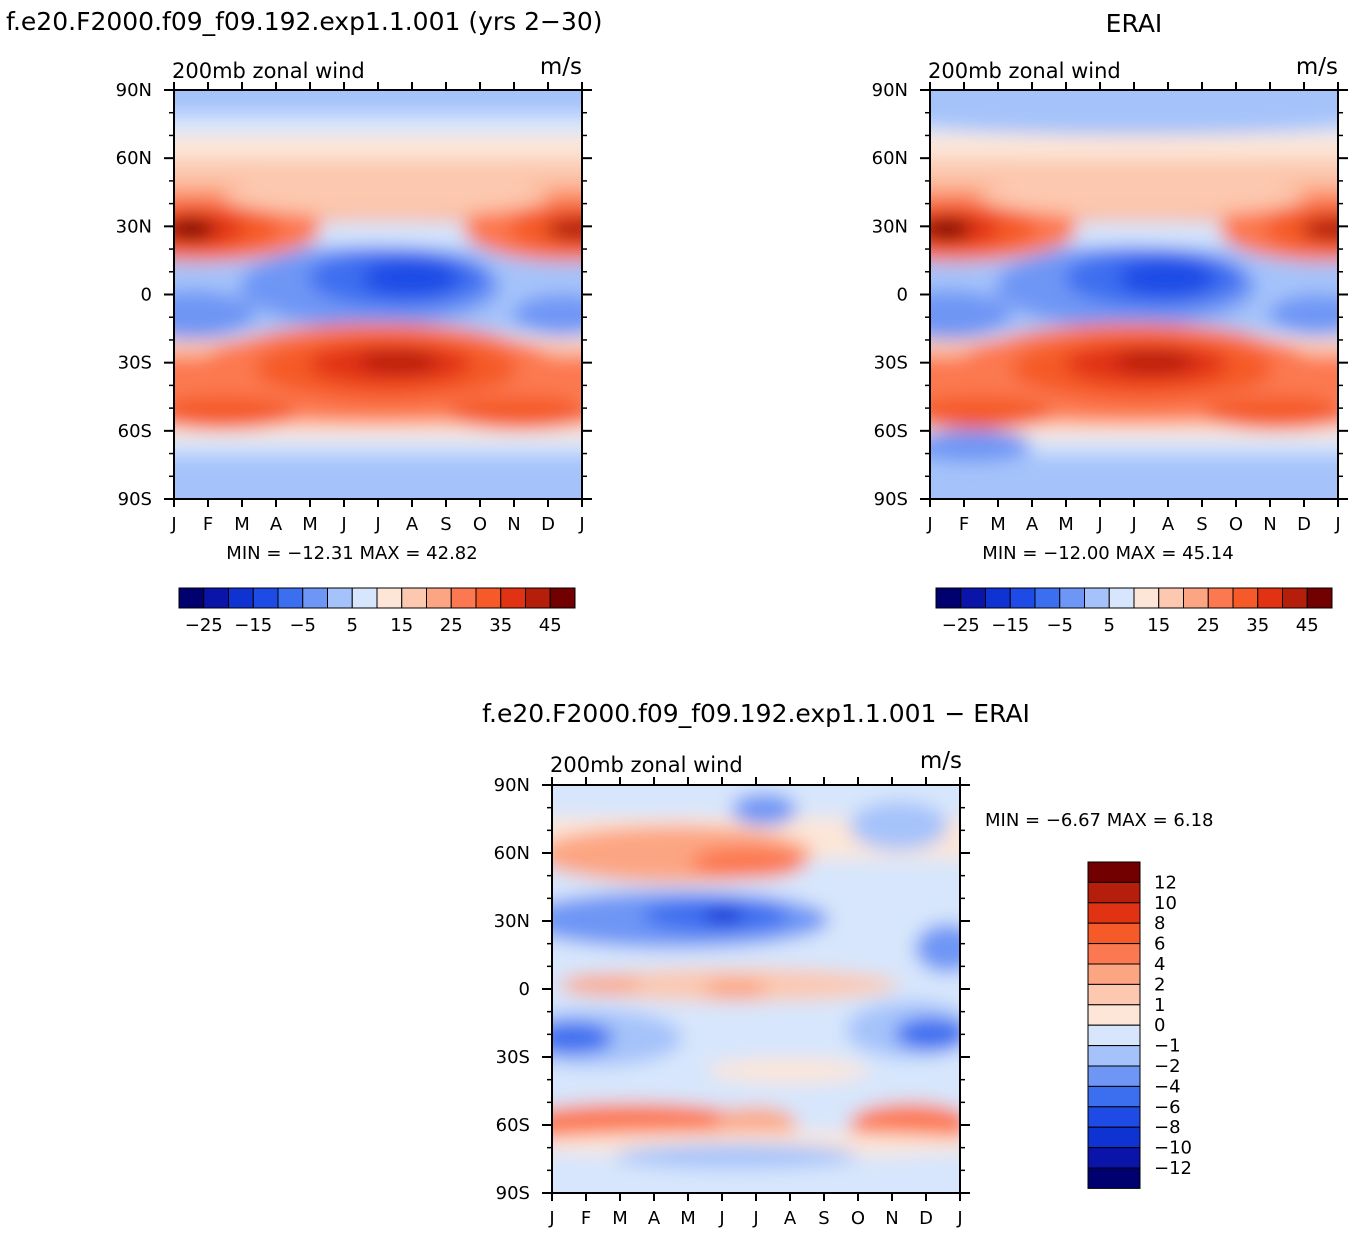  What do you see at coordinates (513, 1125) in the screenshot?
I see `y-tick-label: 60S` at bounding box center [513, 1125].